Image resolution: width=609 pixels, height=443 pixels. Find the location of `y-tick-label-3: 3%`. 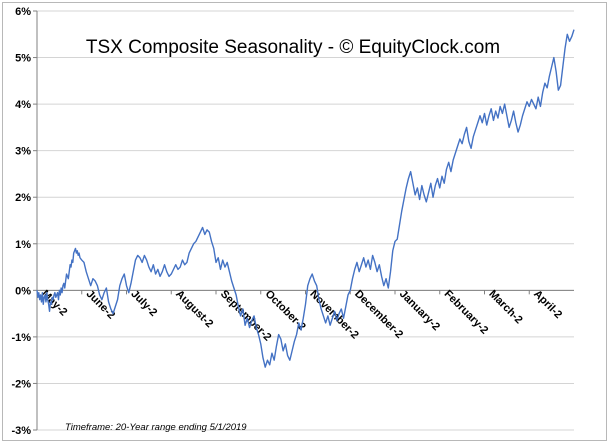

y-tick-label-3: 3% is located at coordinates (23, 152).